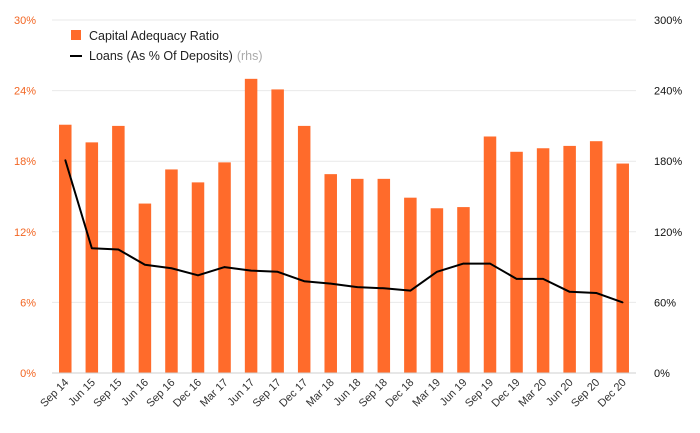  What do you see at coordinates (25, 233) in the screenshot?
I see `left-tick-label: 12%` at bounding box center [25, 233].